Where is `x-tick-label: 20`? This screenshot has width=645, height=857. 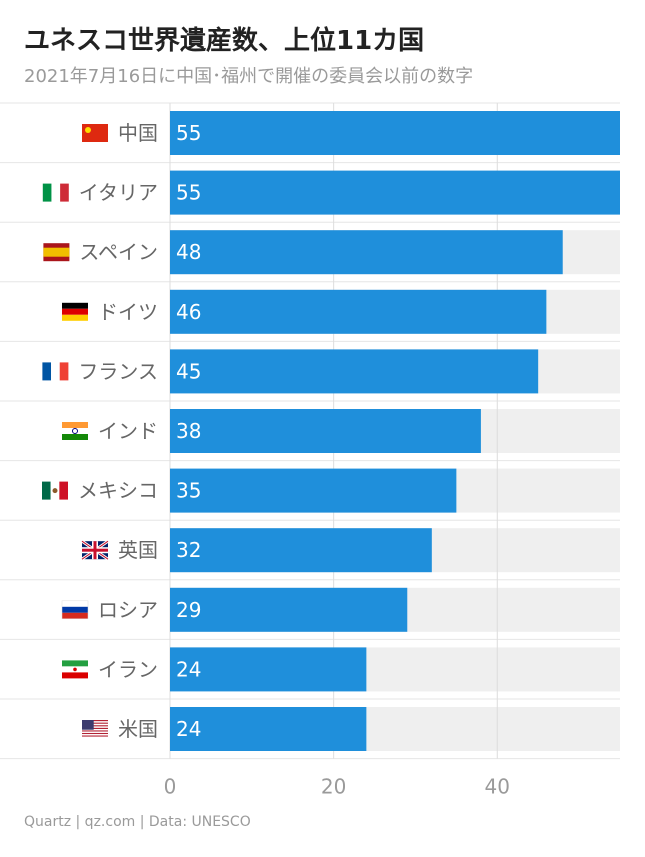
x-tick-label: 20 is located at coordinates (333, 787).